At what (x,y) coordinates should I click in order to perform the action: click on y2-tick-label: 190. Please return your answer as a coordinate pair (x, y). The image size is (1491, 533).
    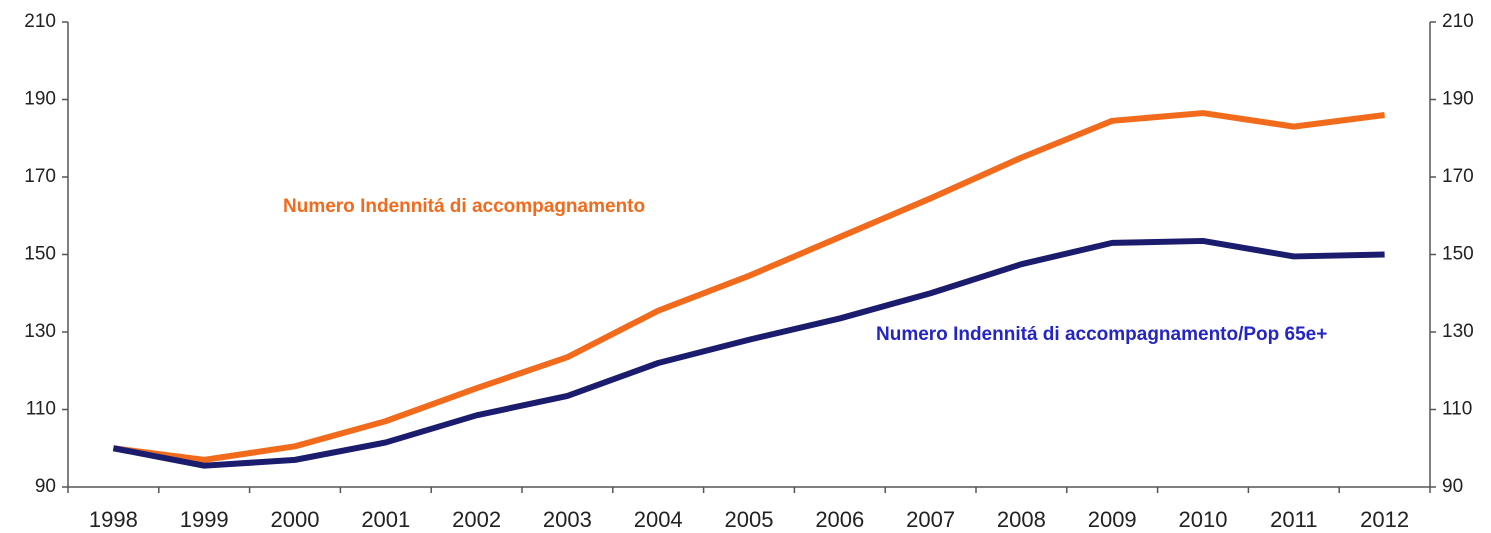
    Looking at the image, I should click on (1458, 99).